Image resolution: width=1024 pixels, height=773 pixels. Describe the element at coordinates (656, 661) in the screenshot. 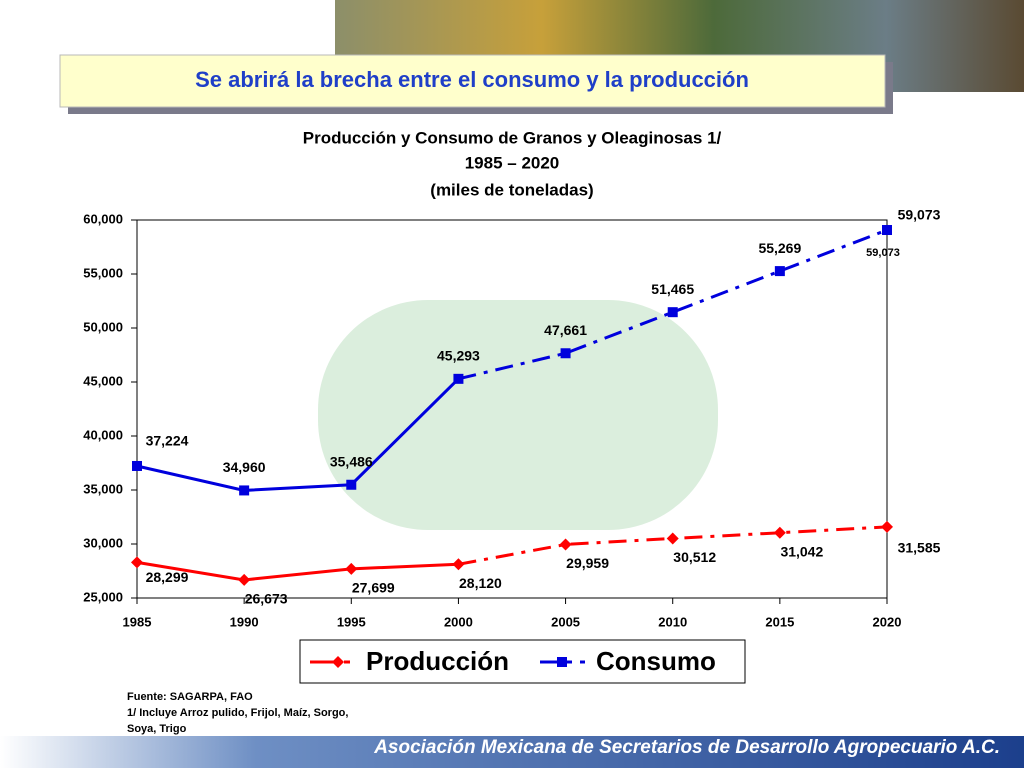

I see `legend-label: Consumo` at that location.